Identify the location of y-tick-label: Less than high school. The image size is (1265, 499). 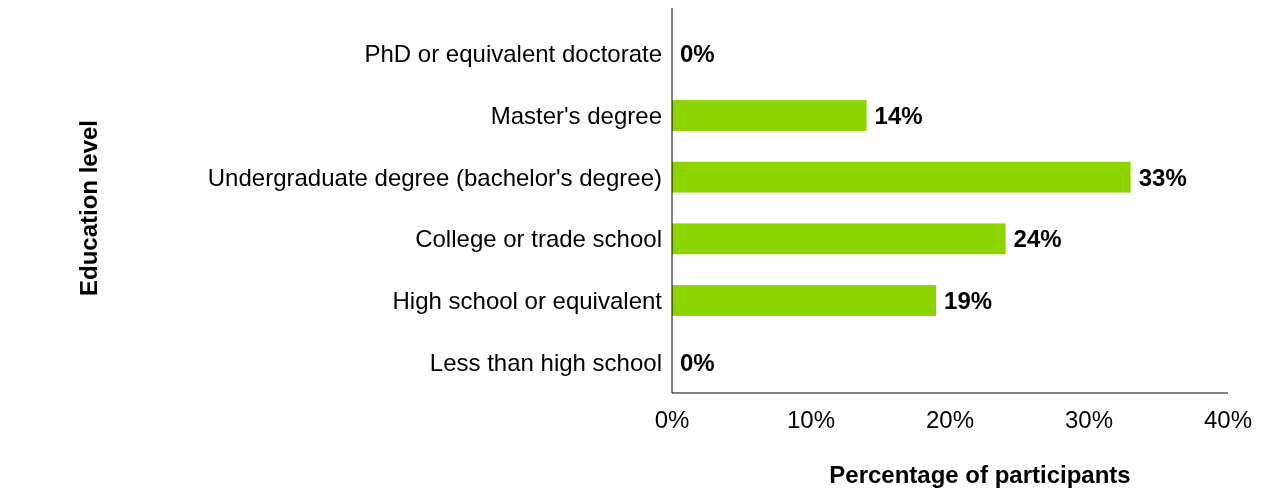
(545, 362).